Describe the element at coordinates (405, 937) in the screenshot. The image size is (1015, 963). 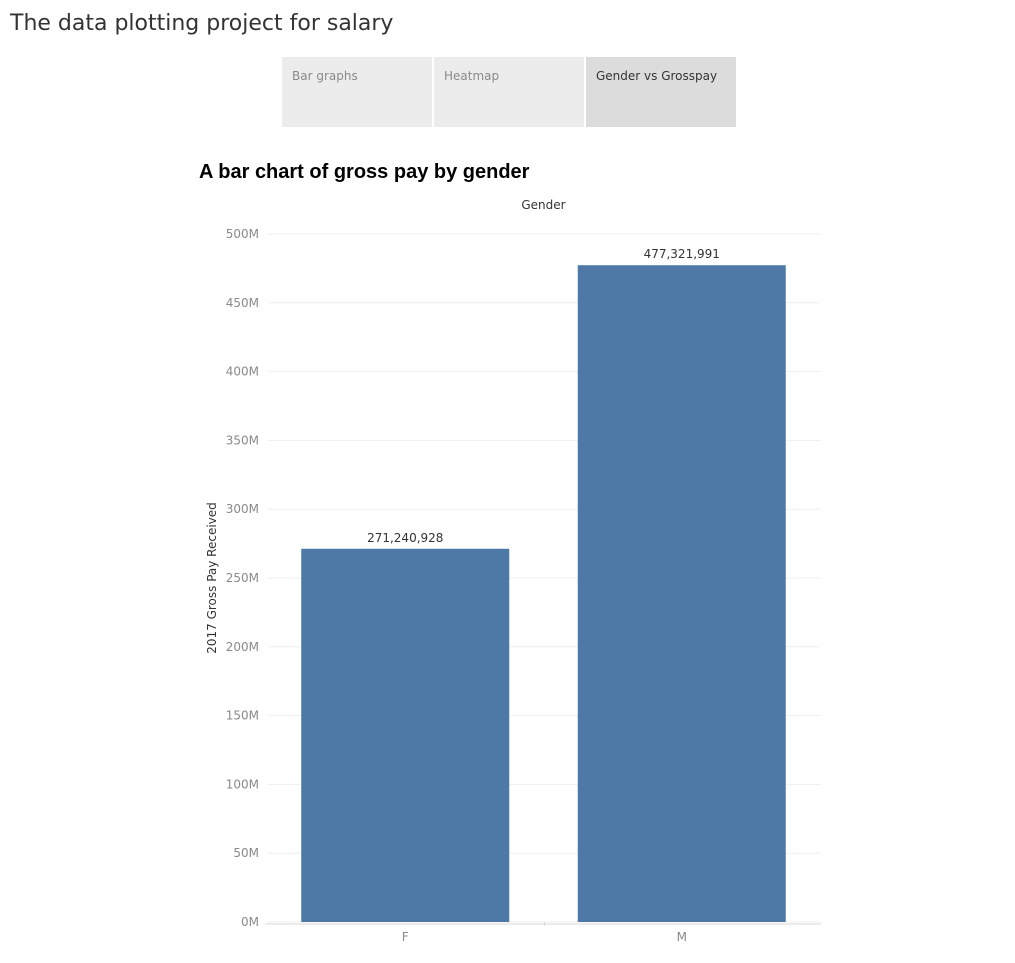
I see `x-tick-label: F` at that location.